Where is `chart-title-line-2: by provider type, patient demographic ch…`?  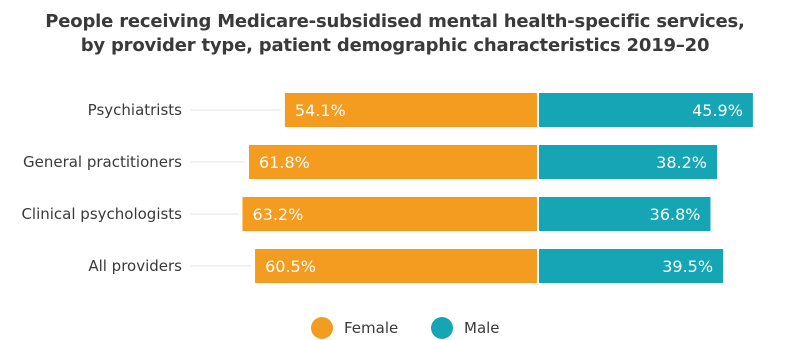
chart-title-line-2: by provider type, patient demographic ch… is located at coordinates (395, 45).